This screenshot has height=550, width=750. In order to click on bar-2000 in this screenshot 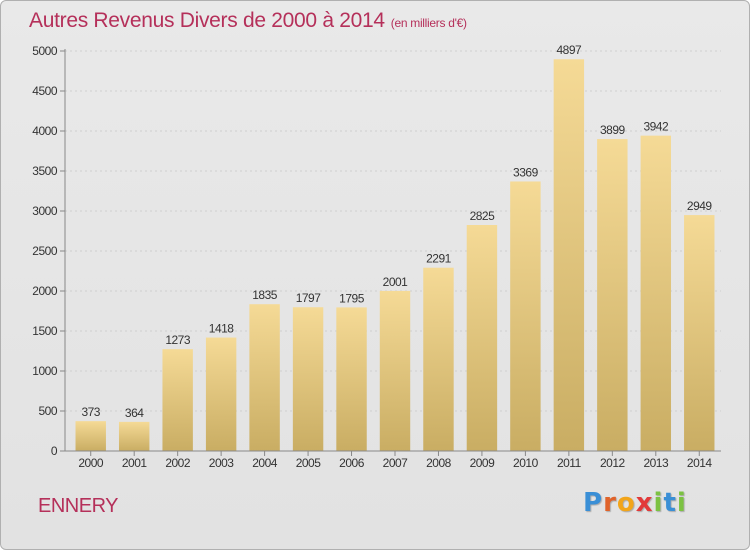, I will do `click(90, 436)`.